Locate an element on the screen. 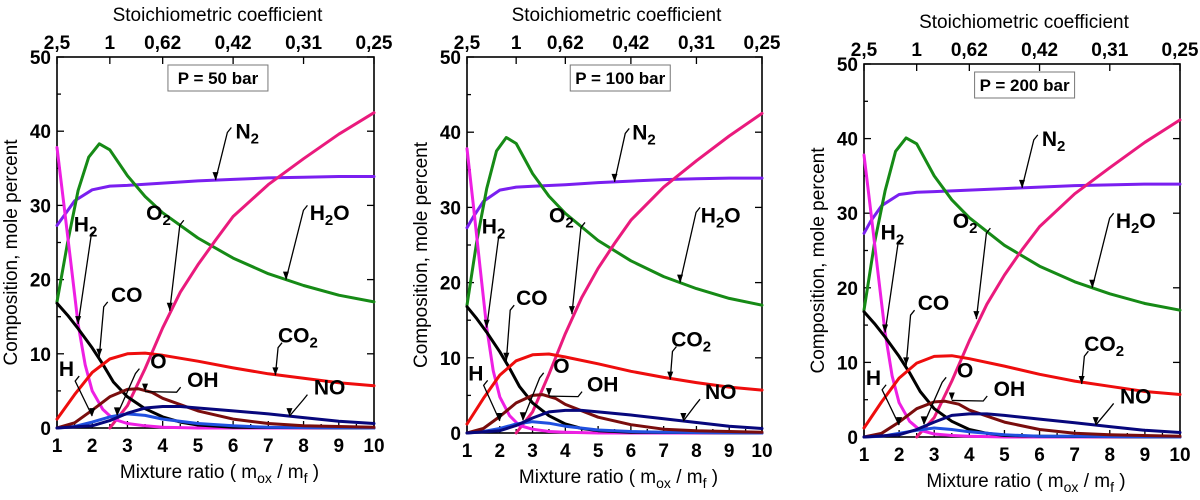  x-tick-label: 7 is located at coordinates (663, 451).